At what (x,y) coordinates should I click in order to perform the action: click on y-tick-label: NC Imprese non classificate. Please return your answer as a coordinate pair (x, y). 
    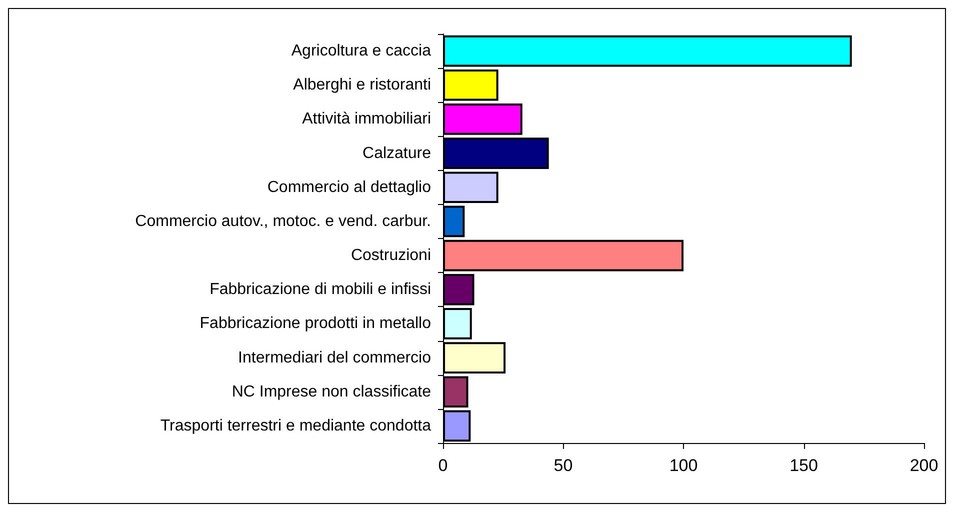
    Looking at the image, I should click on (332, 391).